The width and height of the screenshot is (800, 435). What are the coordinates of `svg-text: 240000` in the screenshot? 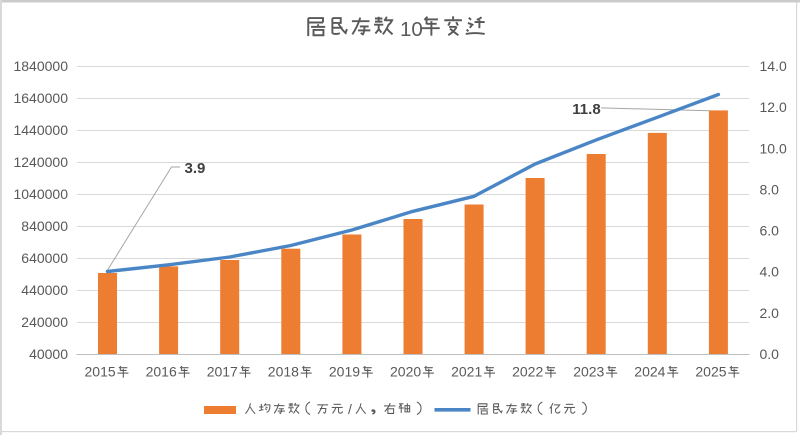 It's located at (44, 322).